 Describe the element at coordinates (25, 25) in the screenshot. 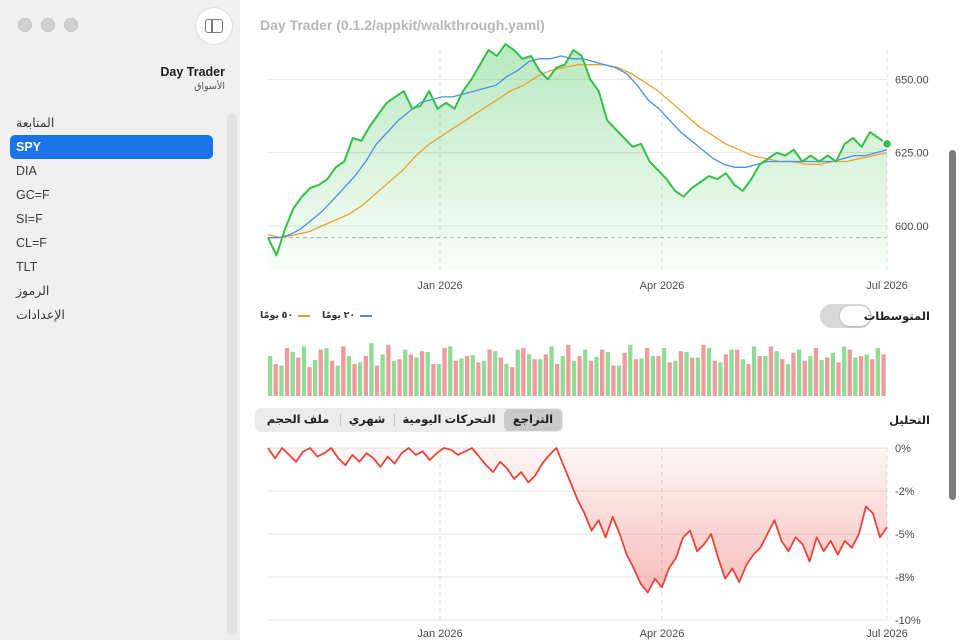

I see `close-window-button` at that location.